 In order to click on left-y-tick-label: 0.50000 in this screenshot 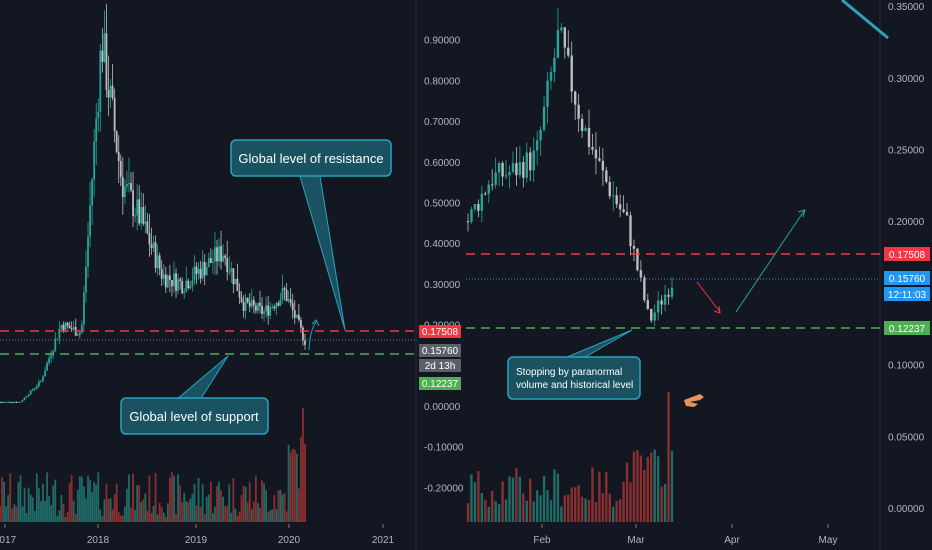, I will do `click(442, 204)`.